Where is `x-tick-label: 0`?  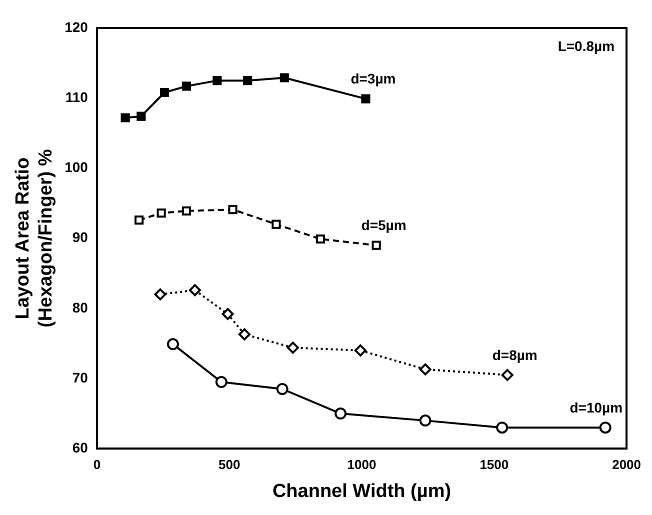
x-tick-label: 0 is located at coordinates (97, 464).